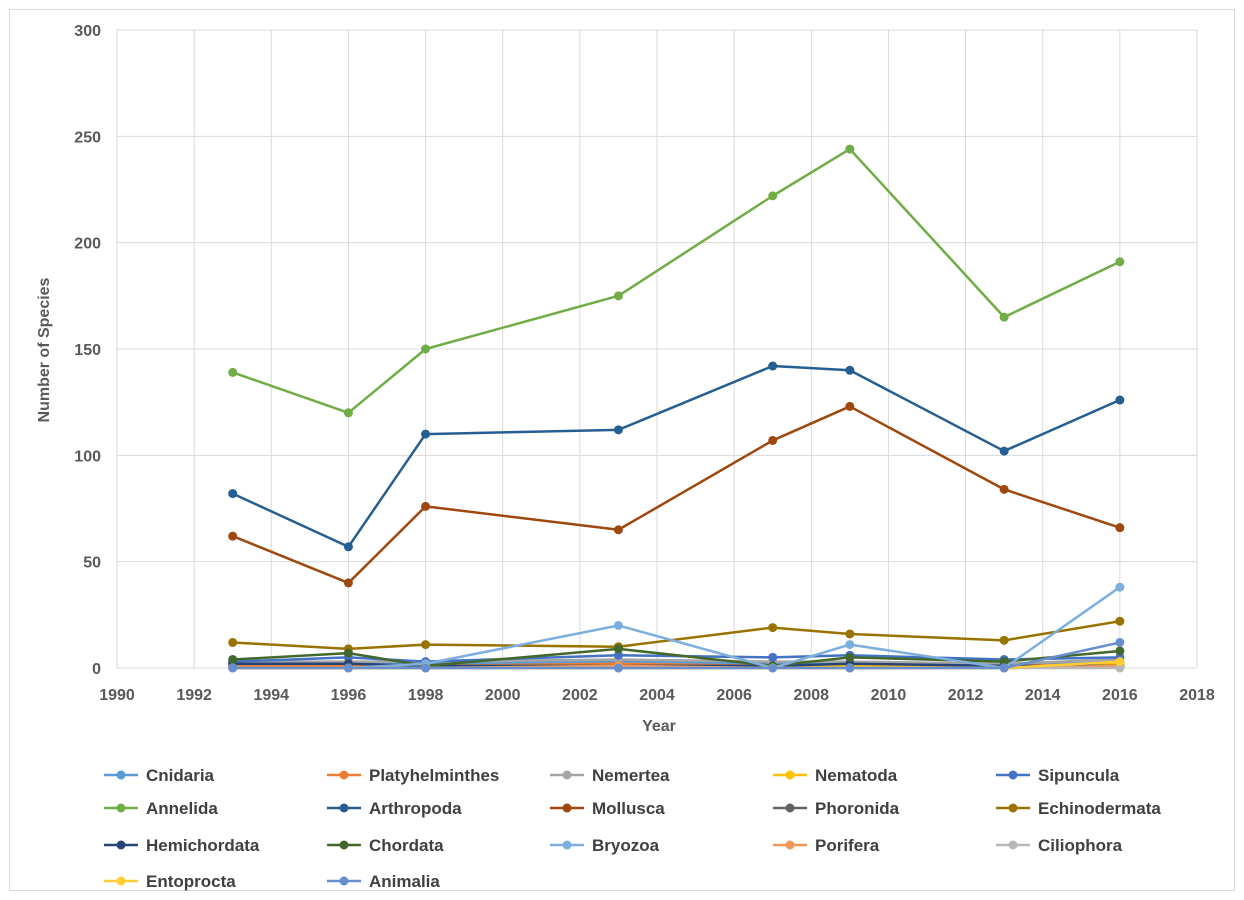 The width and height of the screenshot is (1244, 900). I want to click on x-tick-label: 2002, so click(580, 695).